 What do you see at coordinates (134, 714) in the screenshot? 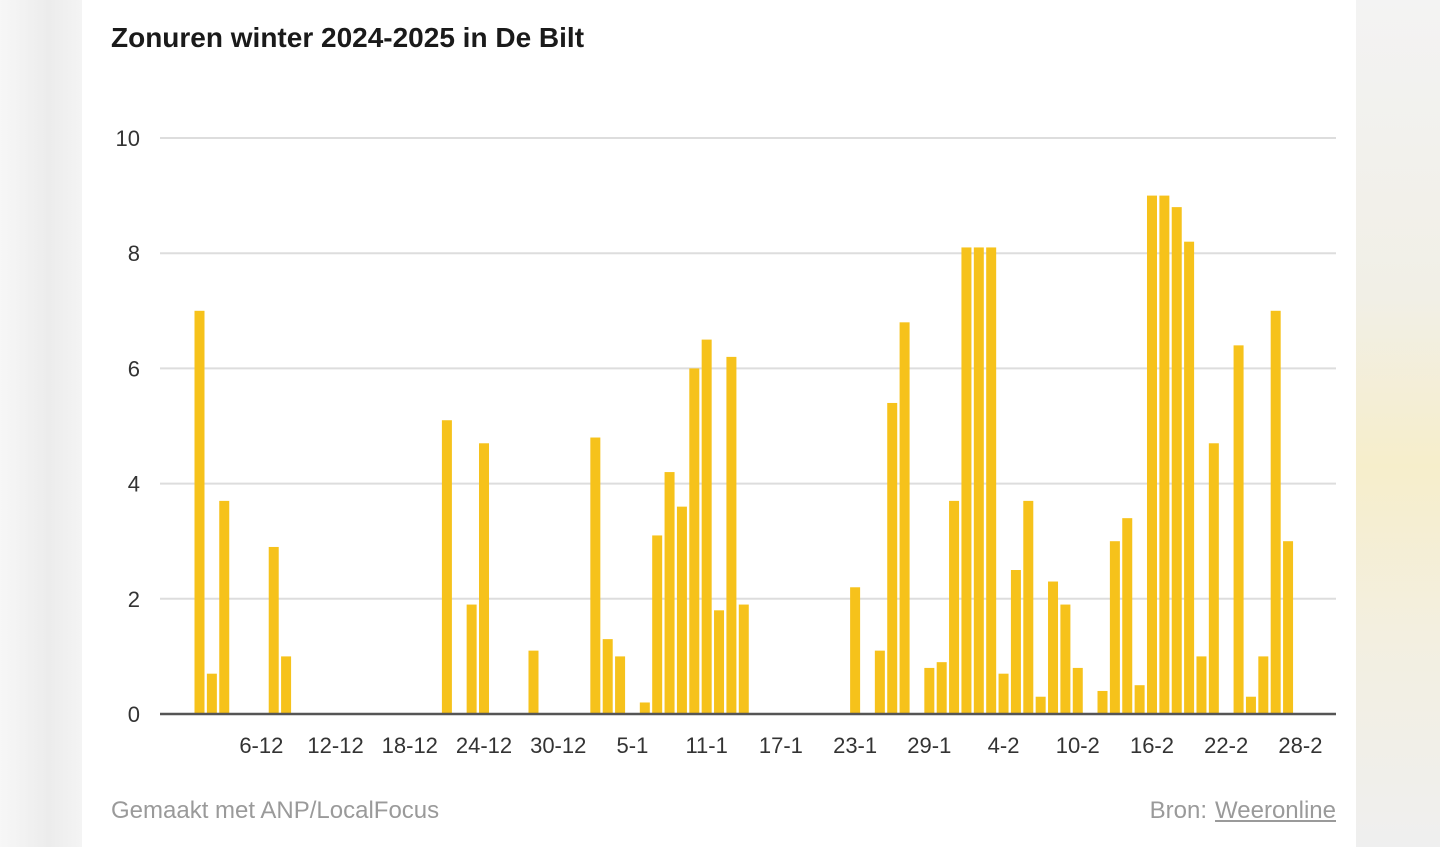
I see `y-tick-label: 0` at bounding box center [134, 714].